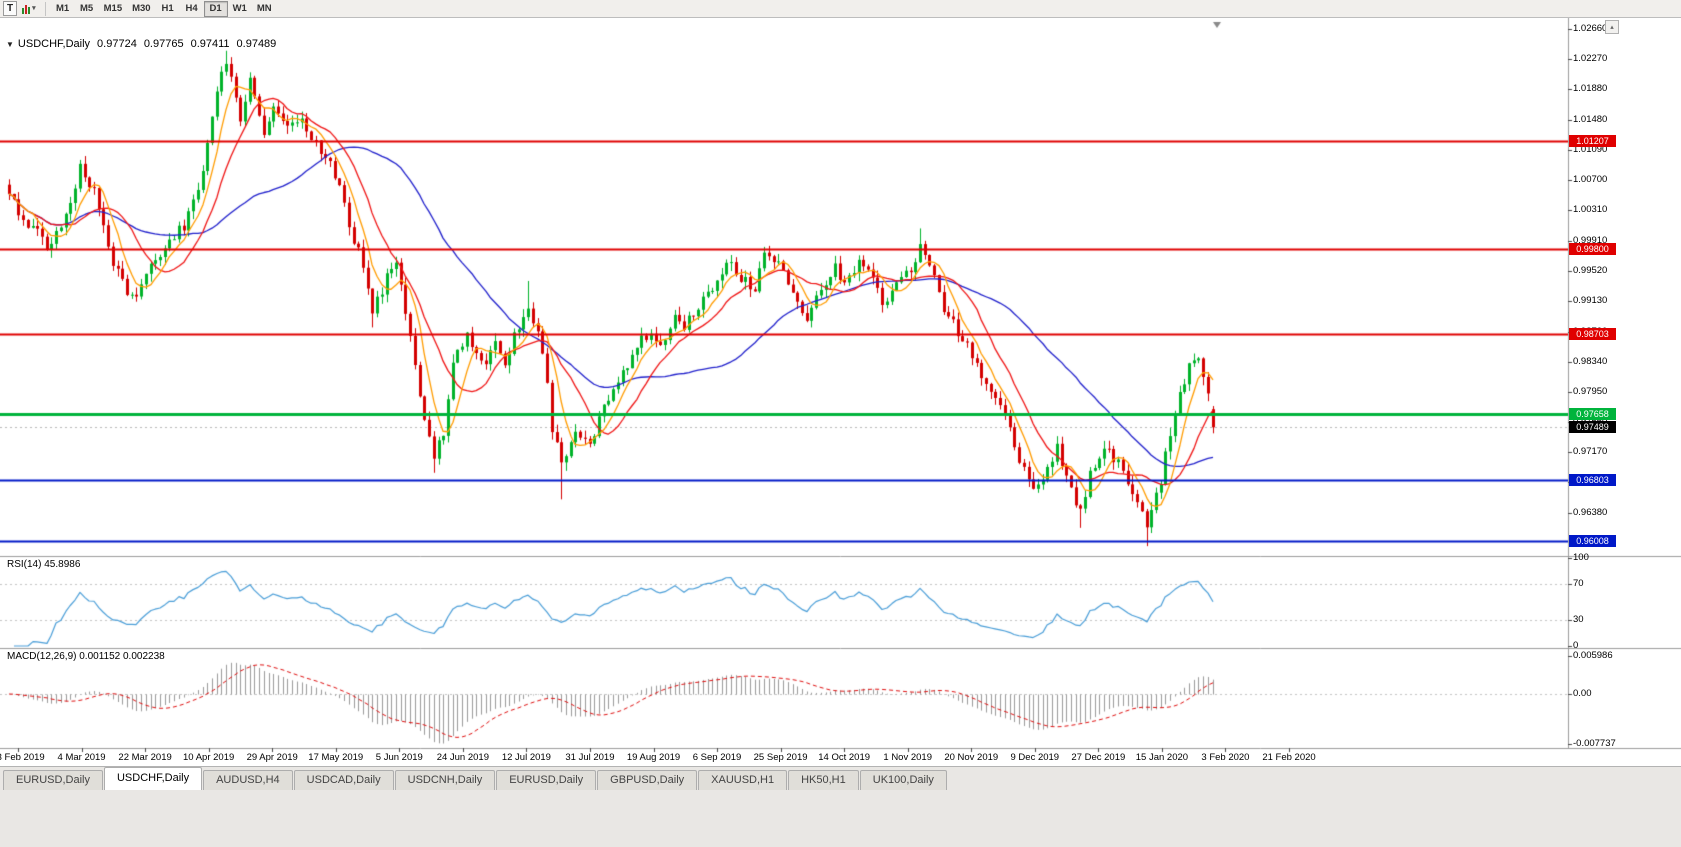  I want to click on ohlc-close: 0.97489, so click(256, 44).